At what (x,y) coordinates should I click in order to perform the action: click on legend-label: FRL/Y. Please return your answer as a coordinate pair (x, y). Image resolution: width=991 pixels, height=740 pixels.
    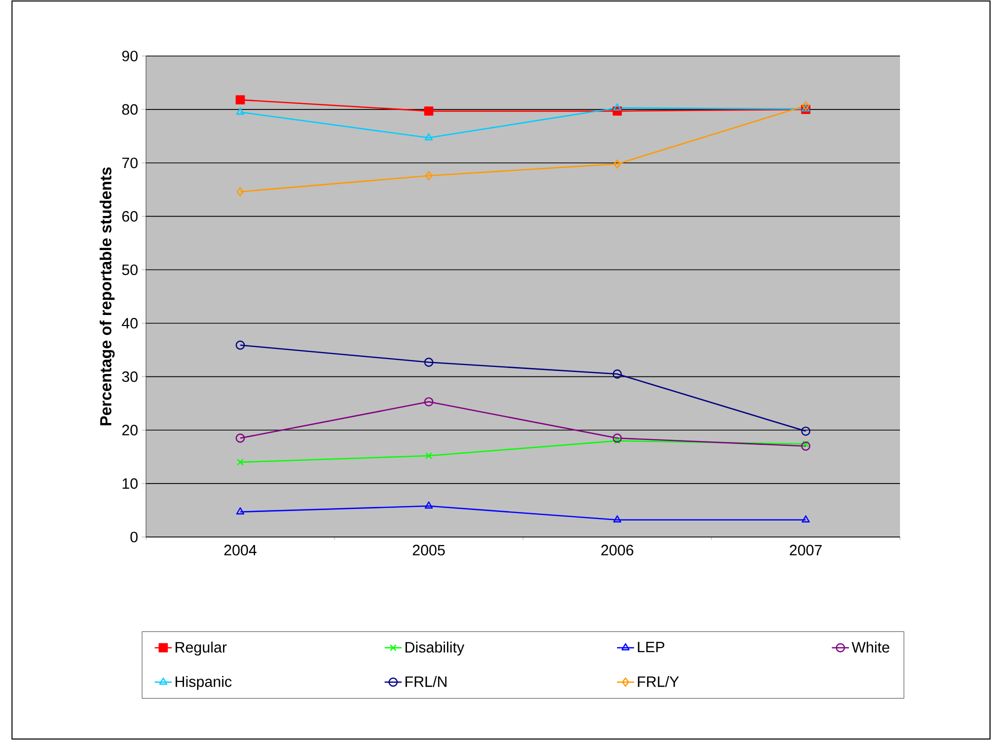
    Looking at the image, I should click on (658, 681).